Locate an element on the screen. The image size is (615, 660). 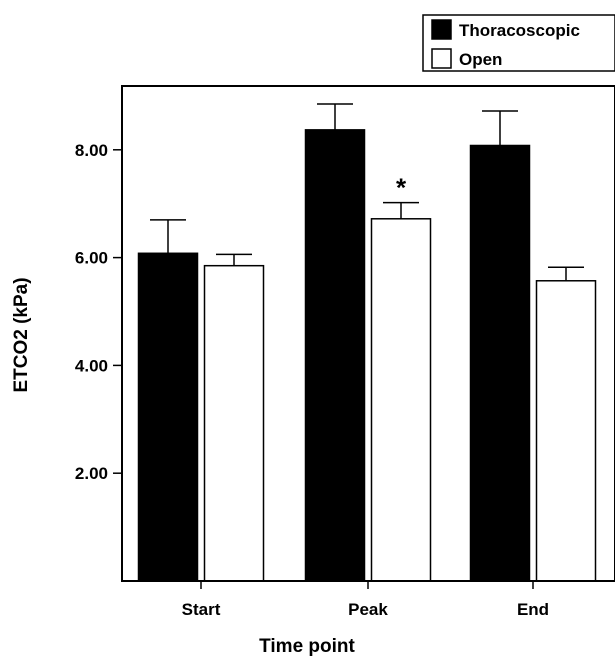
y-tick-label: 6.00 is located at coordinates (91, 258).